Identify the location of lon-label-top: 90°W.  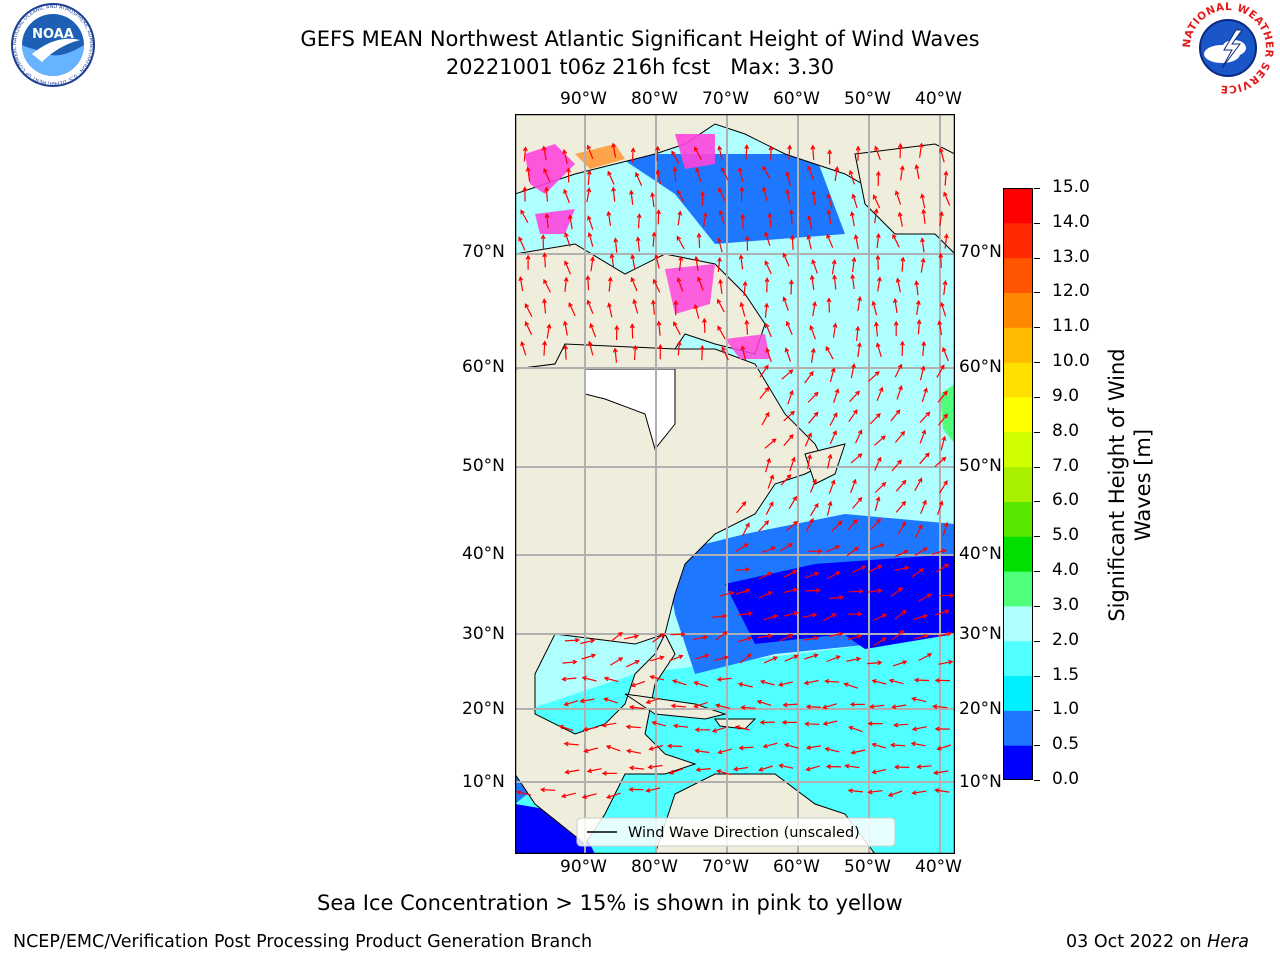
(583, 99).